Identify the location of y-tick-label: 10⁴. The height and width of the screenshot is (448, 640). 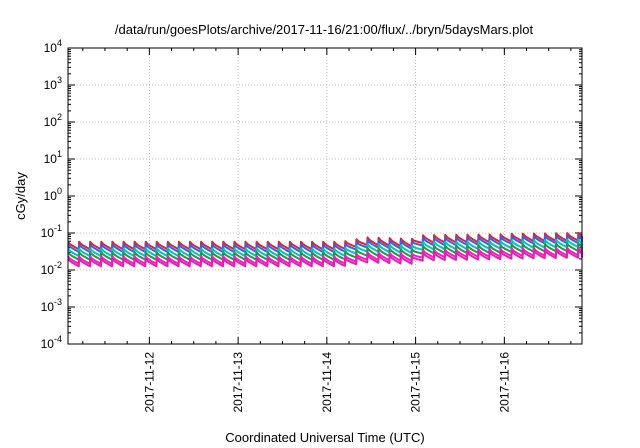
(53, 46).